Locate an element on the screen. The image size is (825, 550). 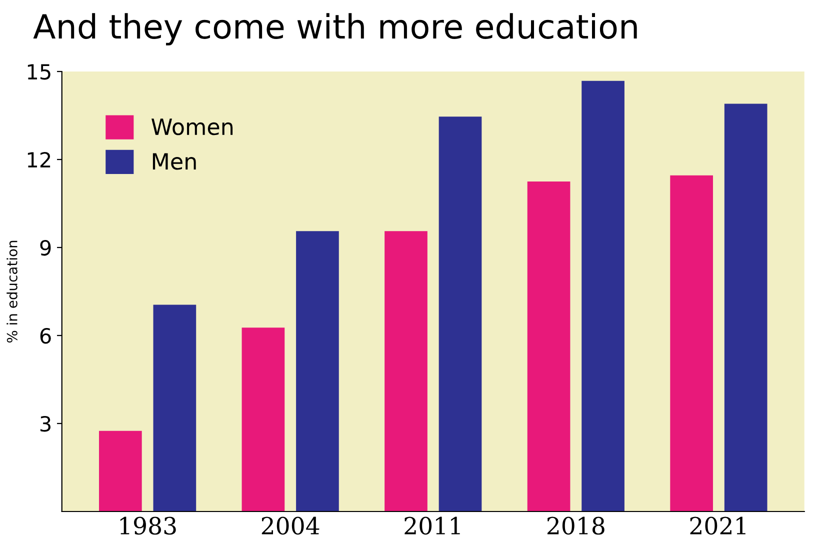
legend-label: Women is located at coordinates (192, 127).